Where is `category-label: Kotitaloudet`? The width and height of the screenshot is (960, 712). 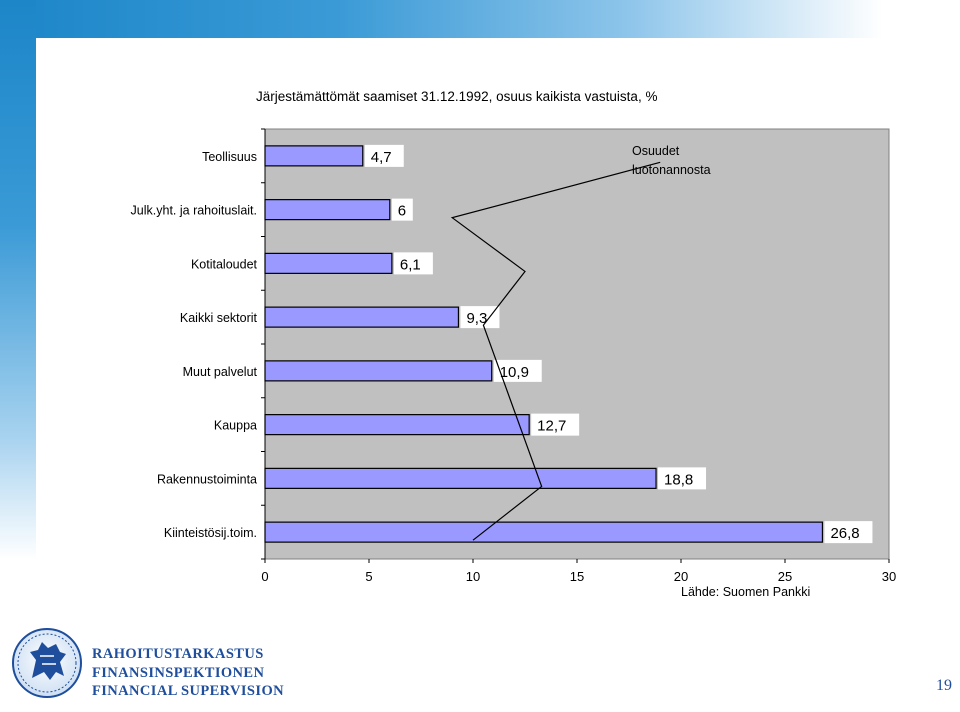
category-label: Kotitaloudet is located at coordinates (224, 264).